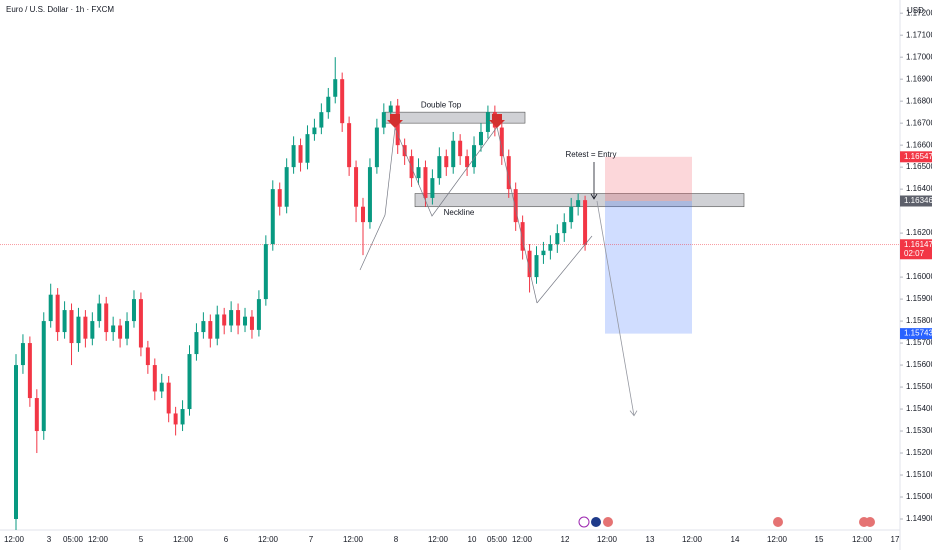 This screenshot has height=550, width=932. What do you see at coordinates (396, 539) in the screenshot?
I see `x-tick-label: 8` at bounding box center [396, 539].